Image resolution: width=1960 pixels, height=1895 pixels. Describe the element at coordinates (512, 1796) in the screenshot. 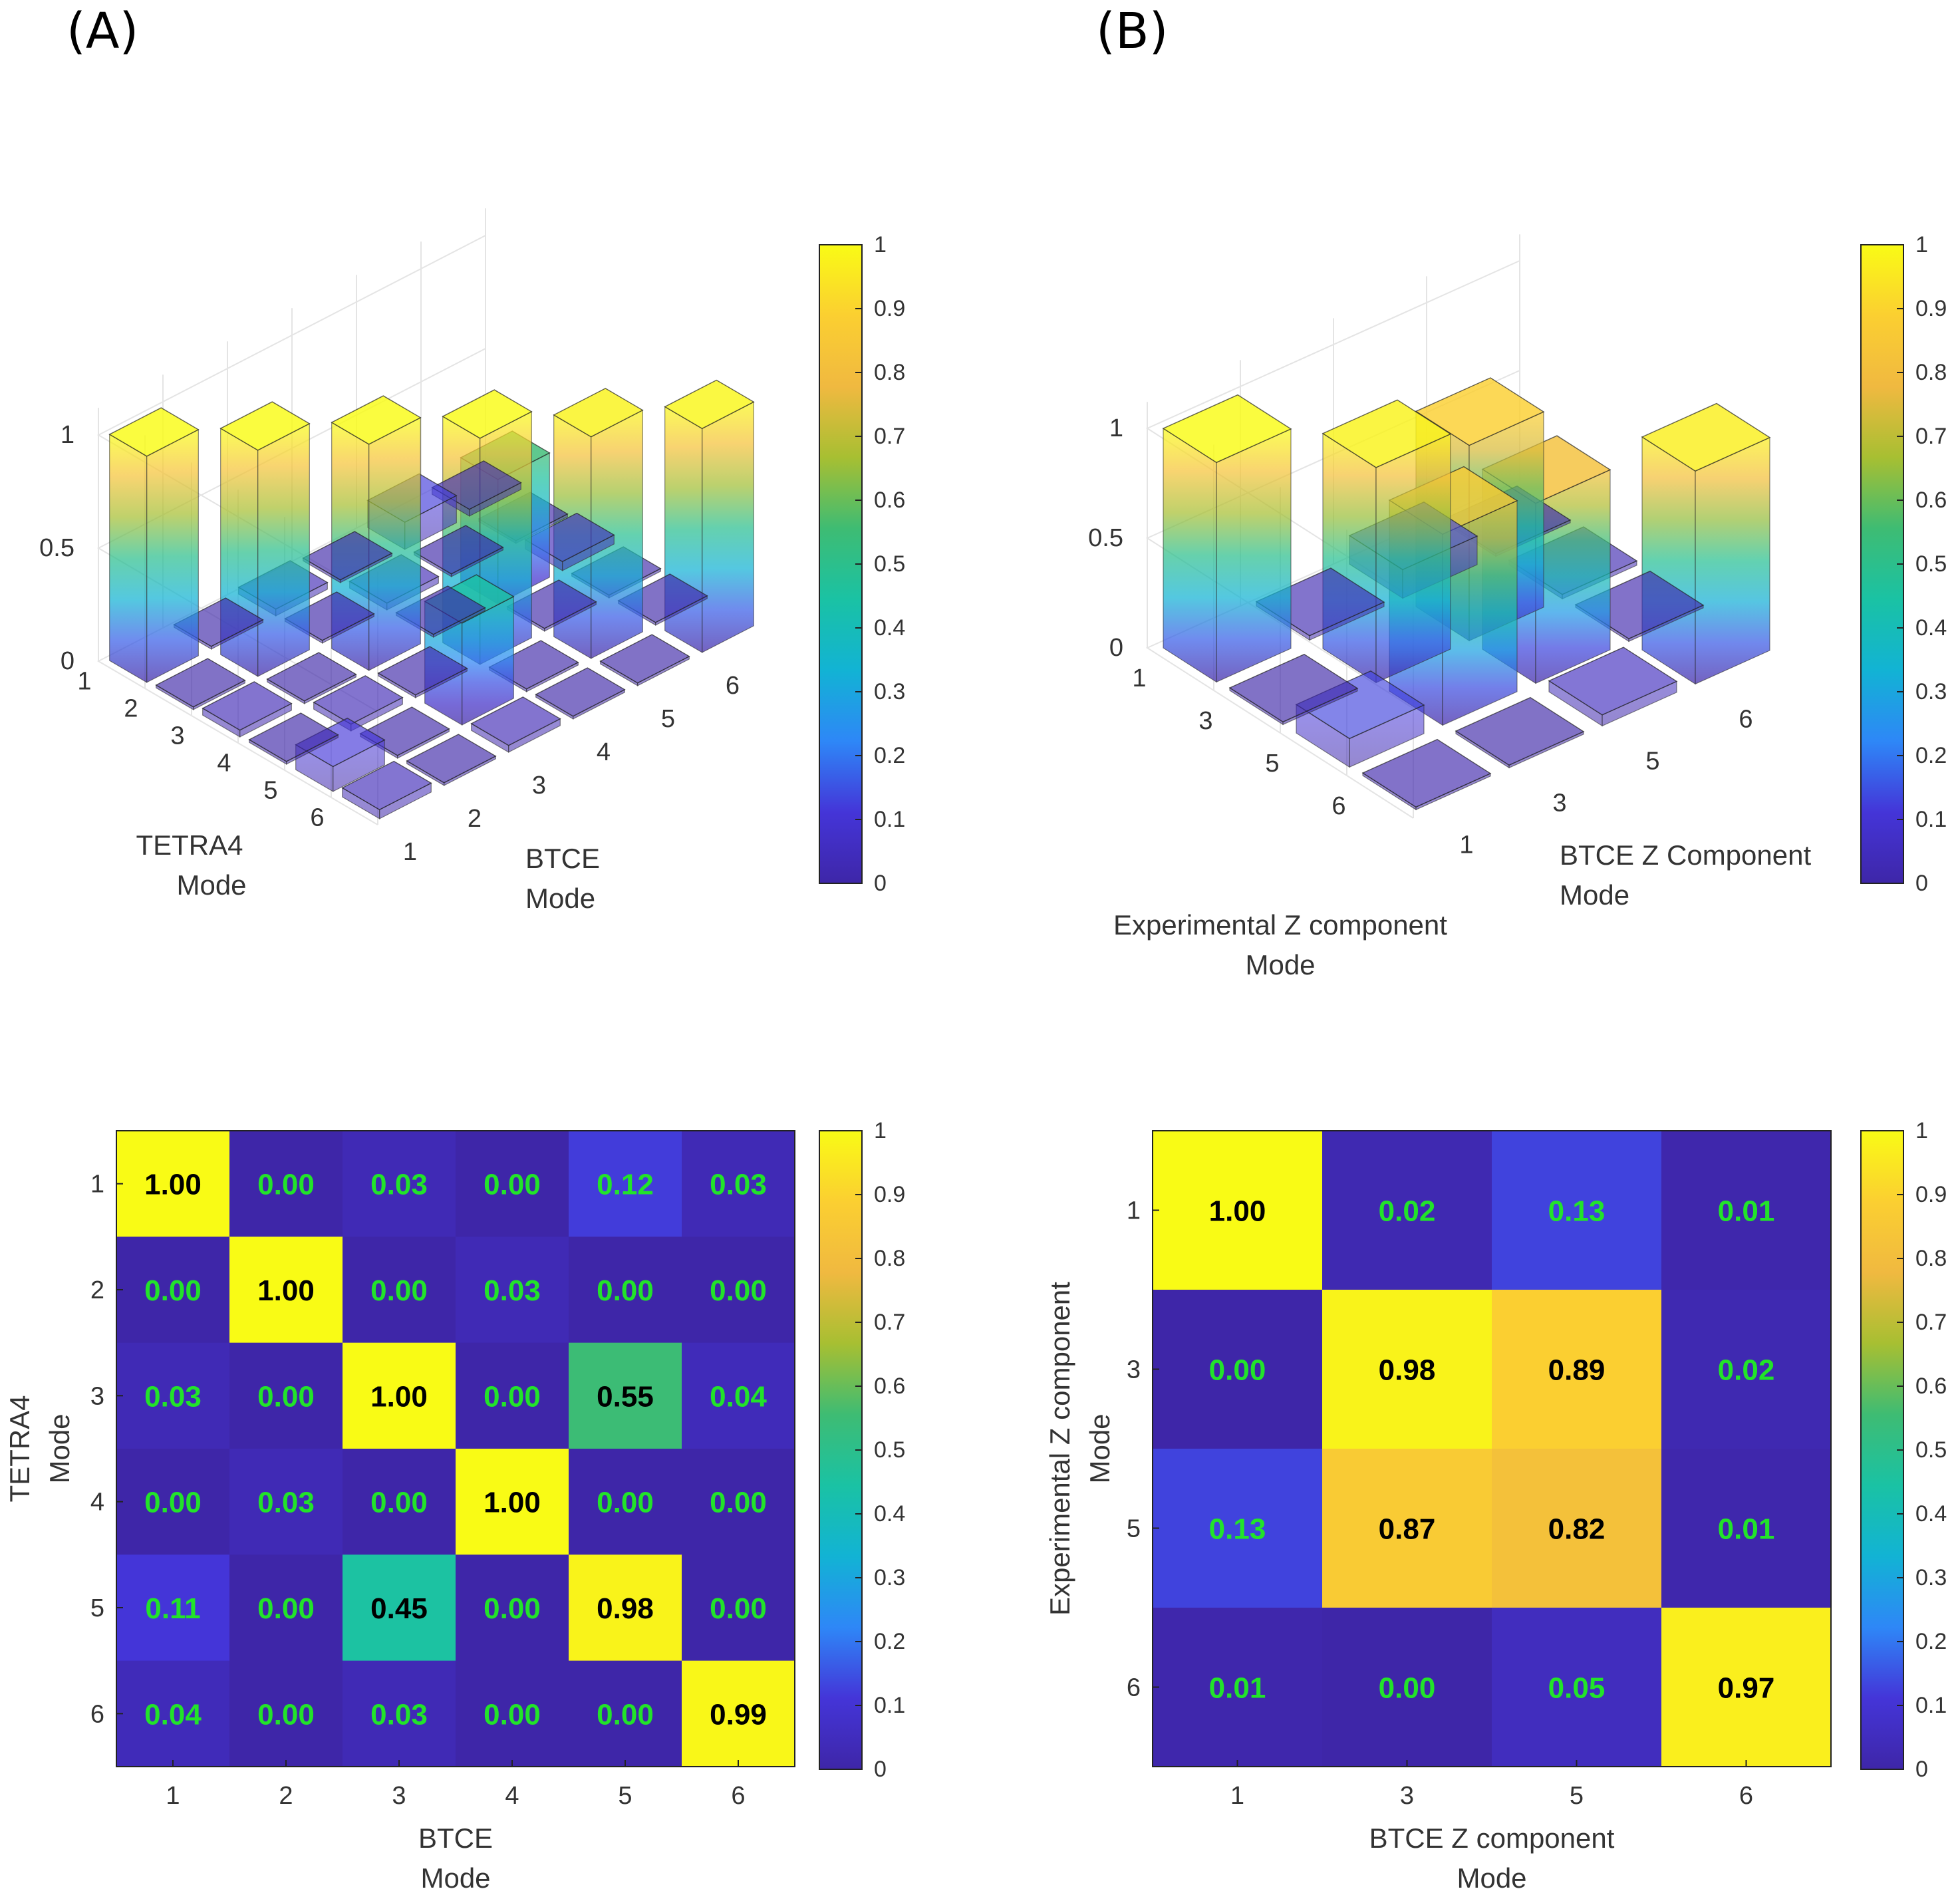

I see `x-tick-label: 4` at that location.